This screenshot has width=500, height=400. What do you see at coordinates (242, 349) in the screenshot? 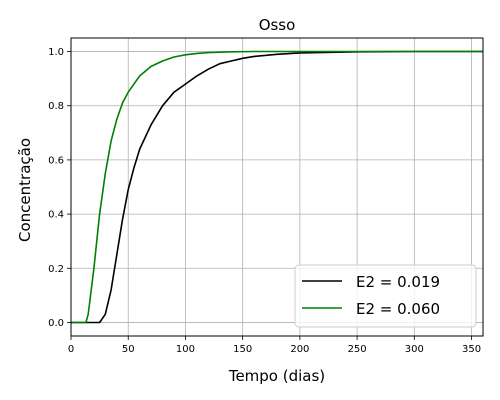
I see `x-tick-label: 150` at bounding box center [242, 349].